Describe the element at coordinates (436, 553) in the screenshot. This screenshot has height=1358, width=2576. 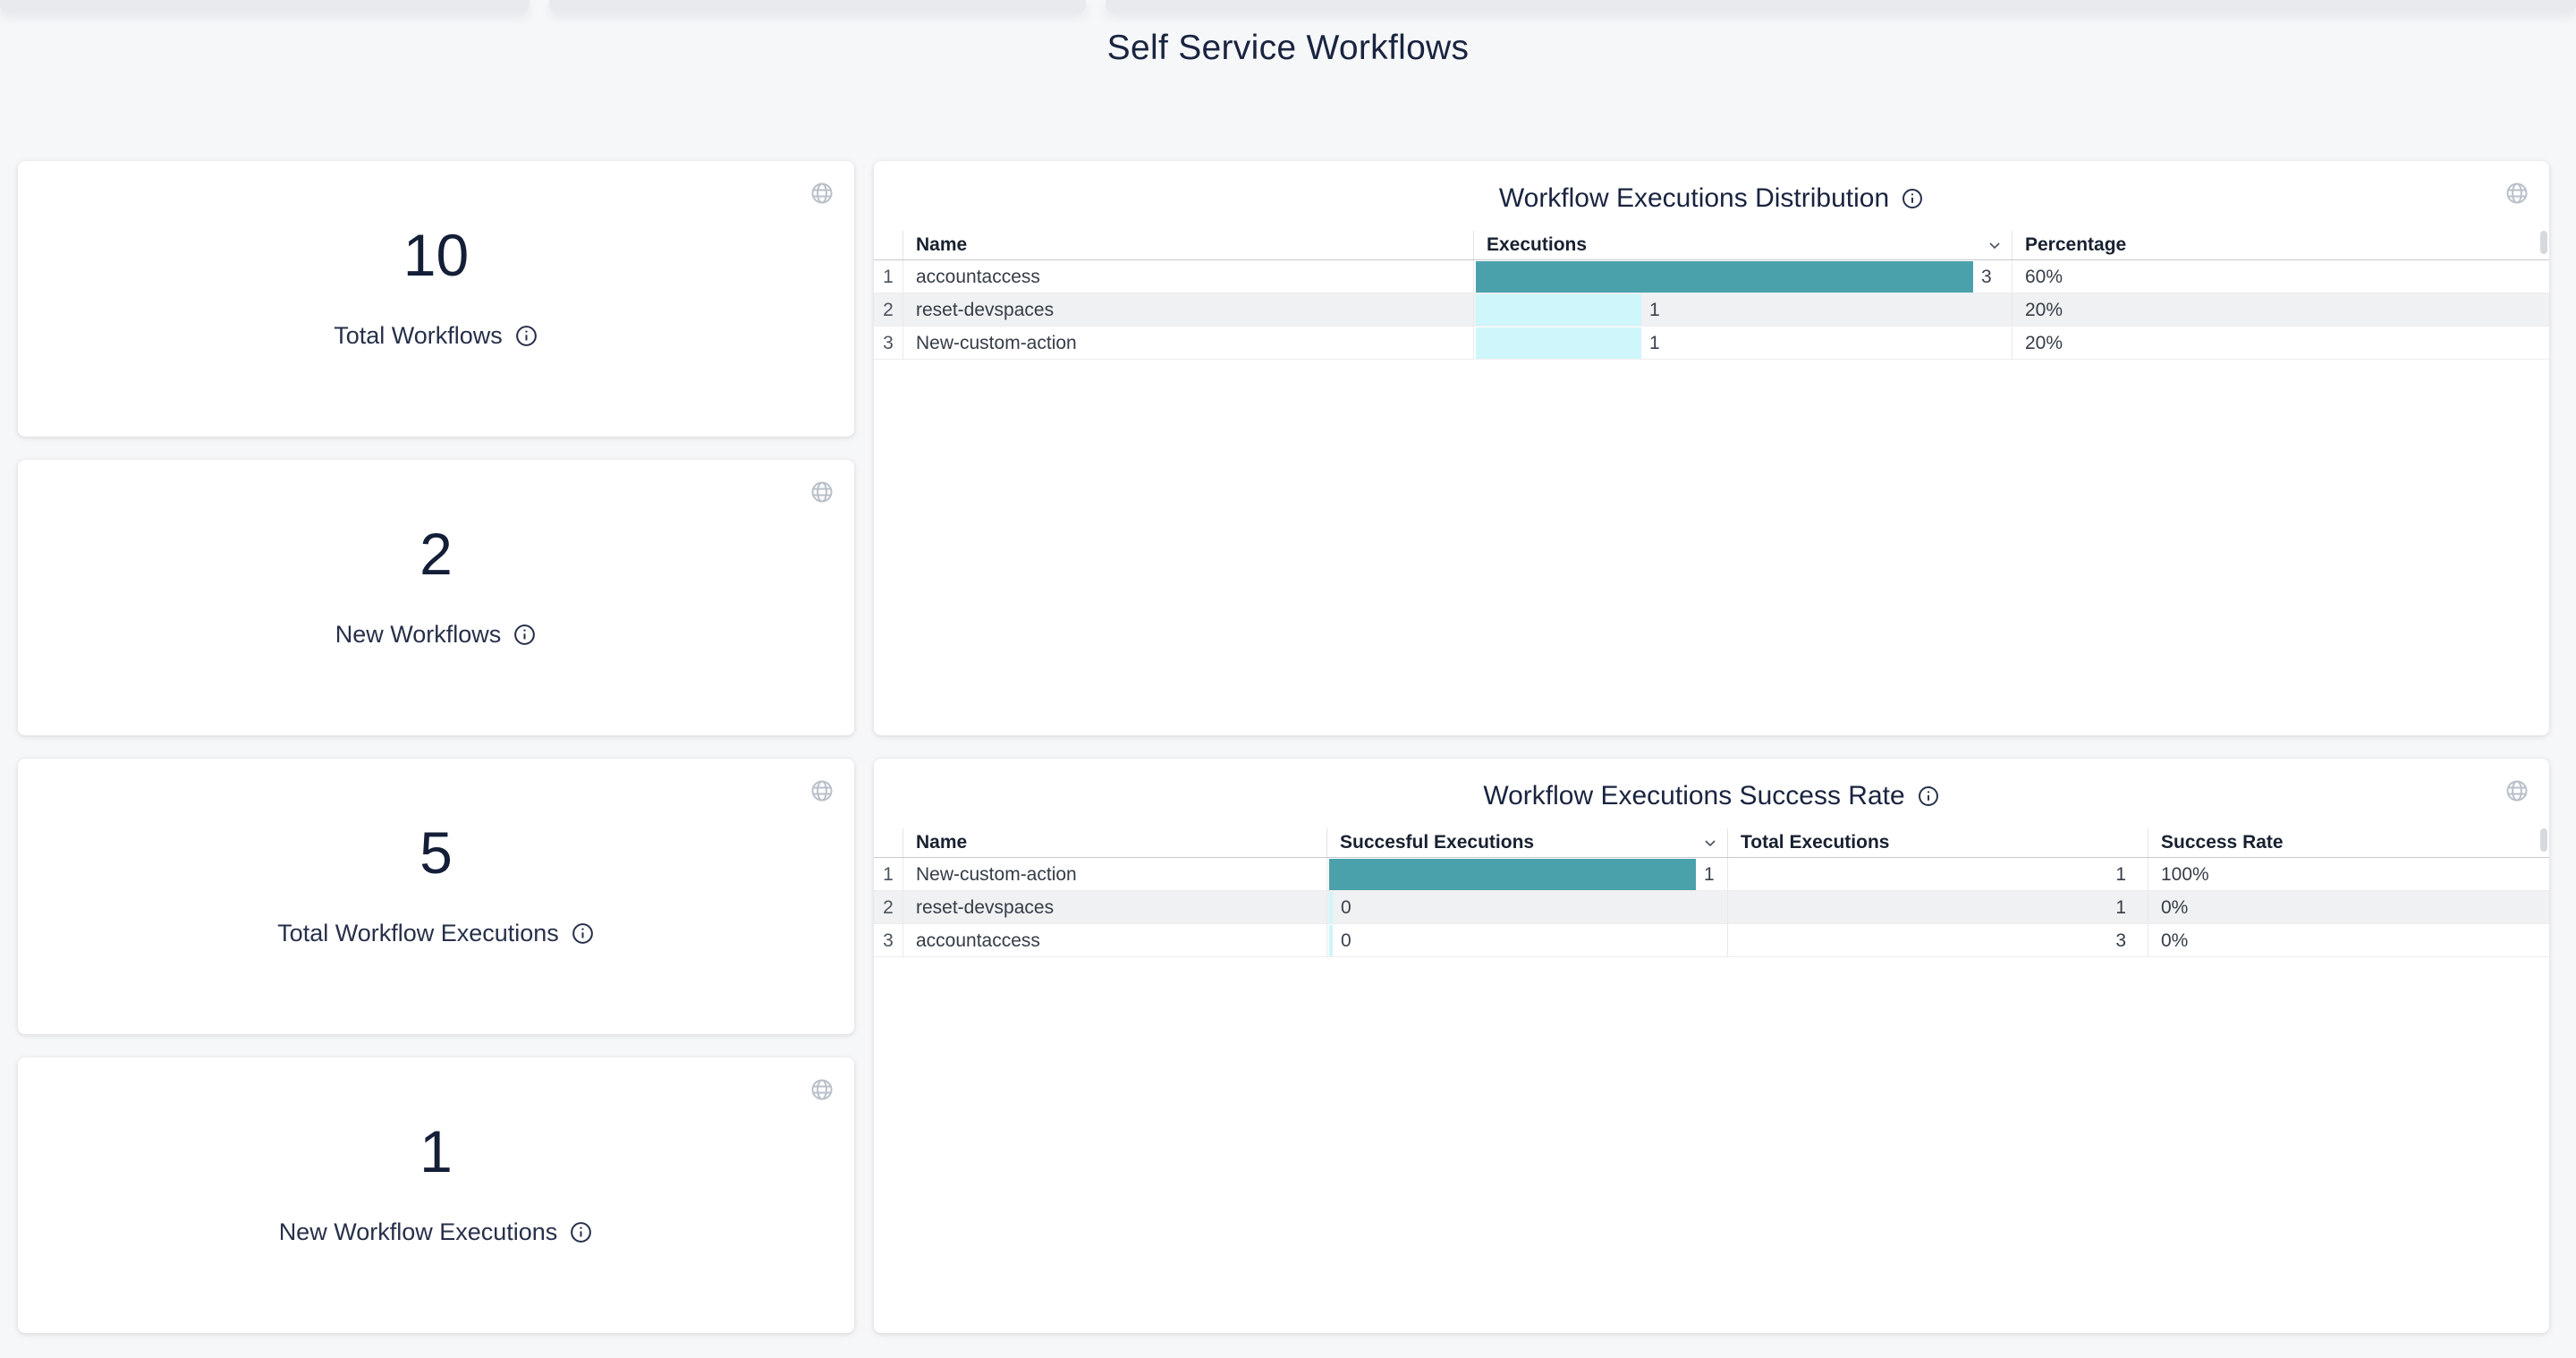
I see `stat-value: 2` at that location.